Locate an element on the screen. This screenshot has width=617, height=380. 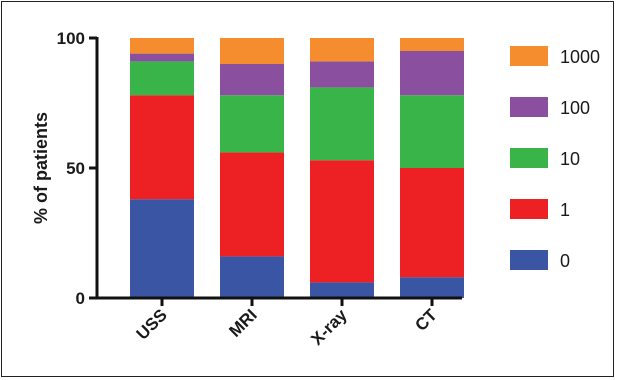
y-tick-label: 0 is located at coordinates (80, 298).